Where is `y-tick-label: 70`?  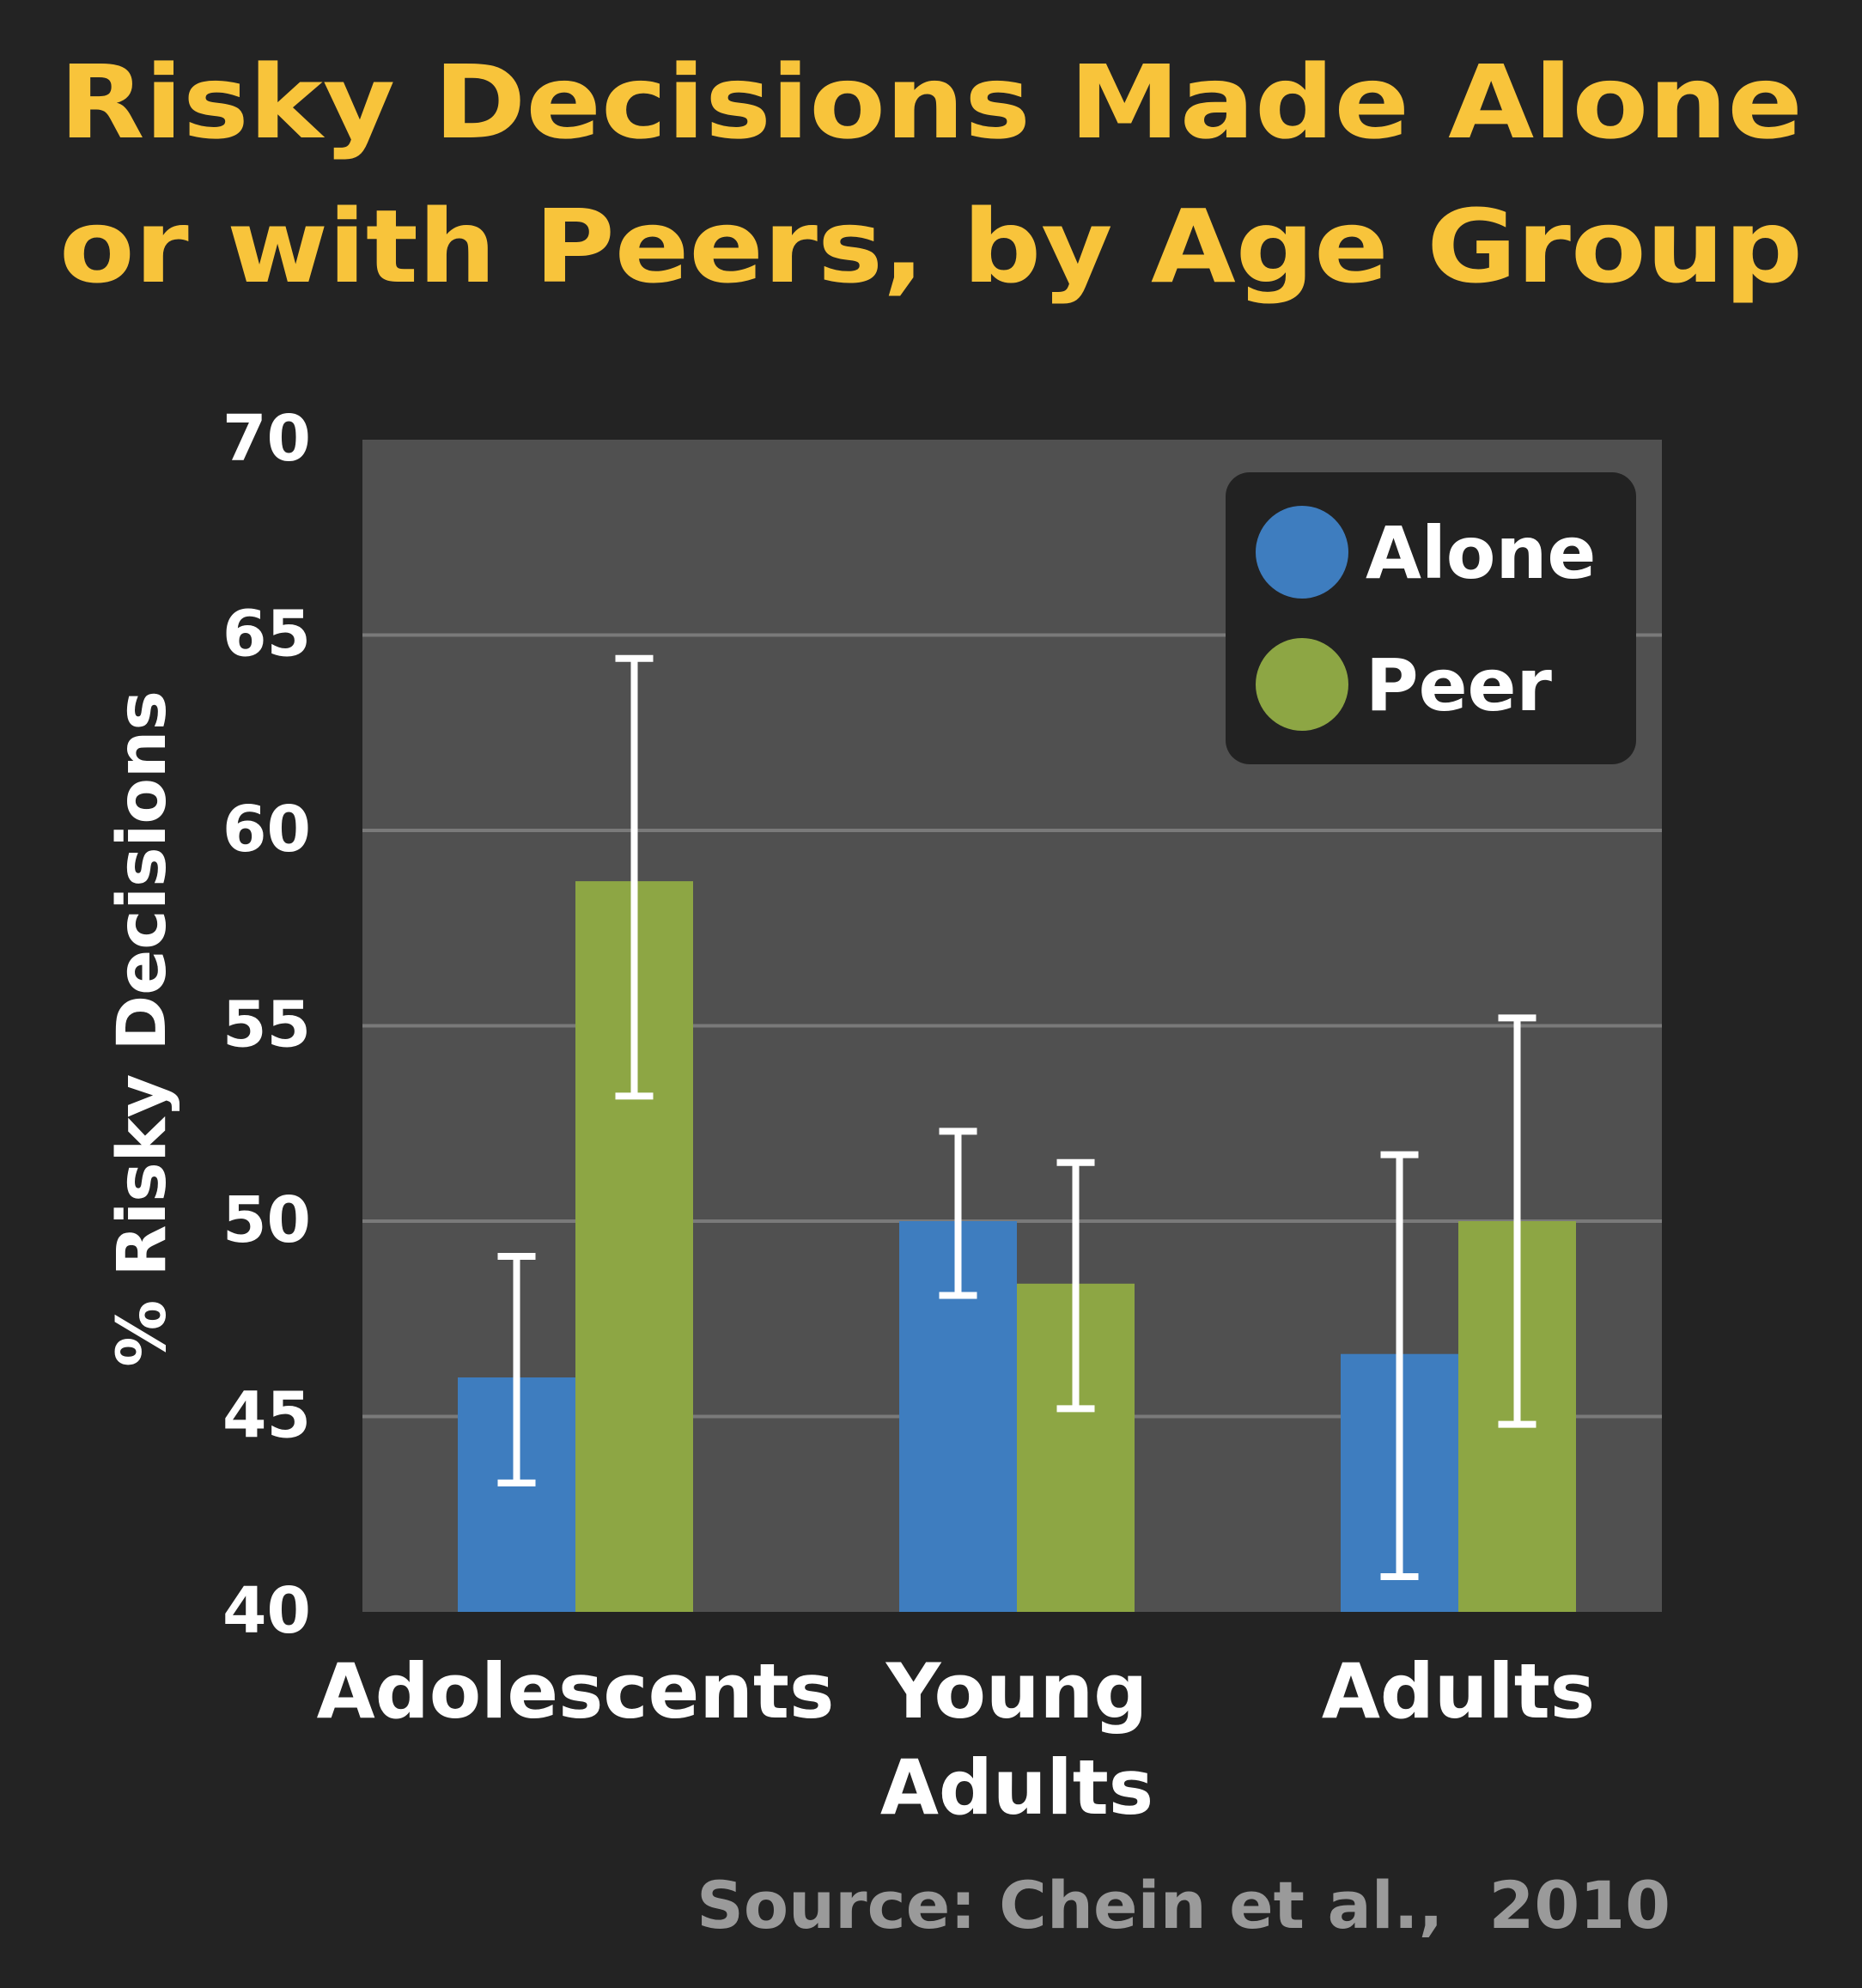 y-tick-label: 70 is located at coordinates (266, 439).